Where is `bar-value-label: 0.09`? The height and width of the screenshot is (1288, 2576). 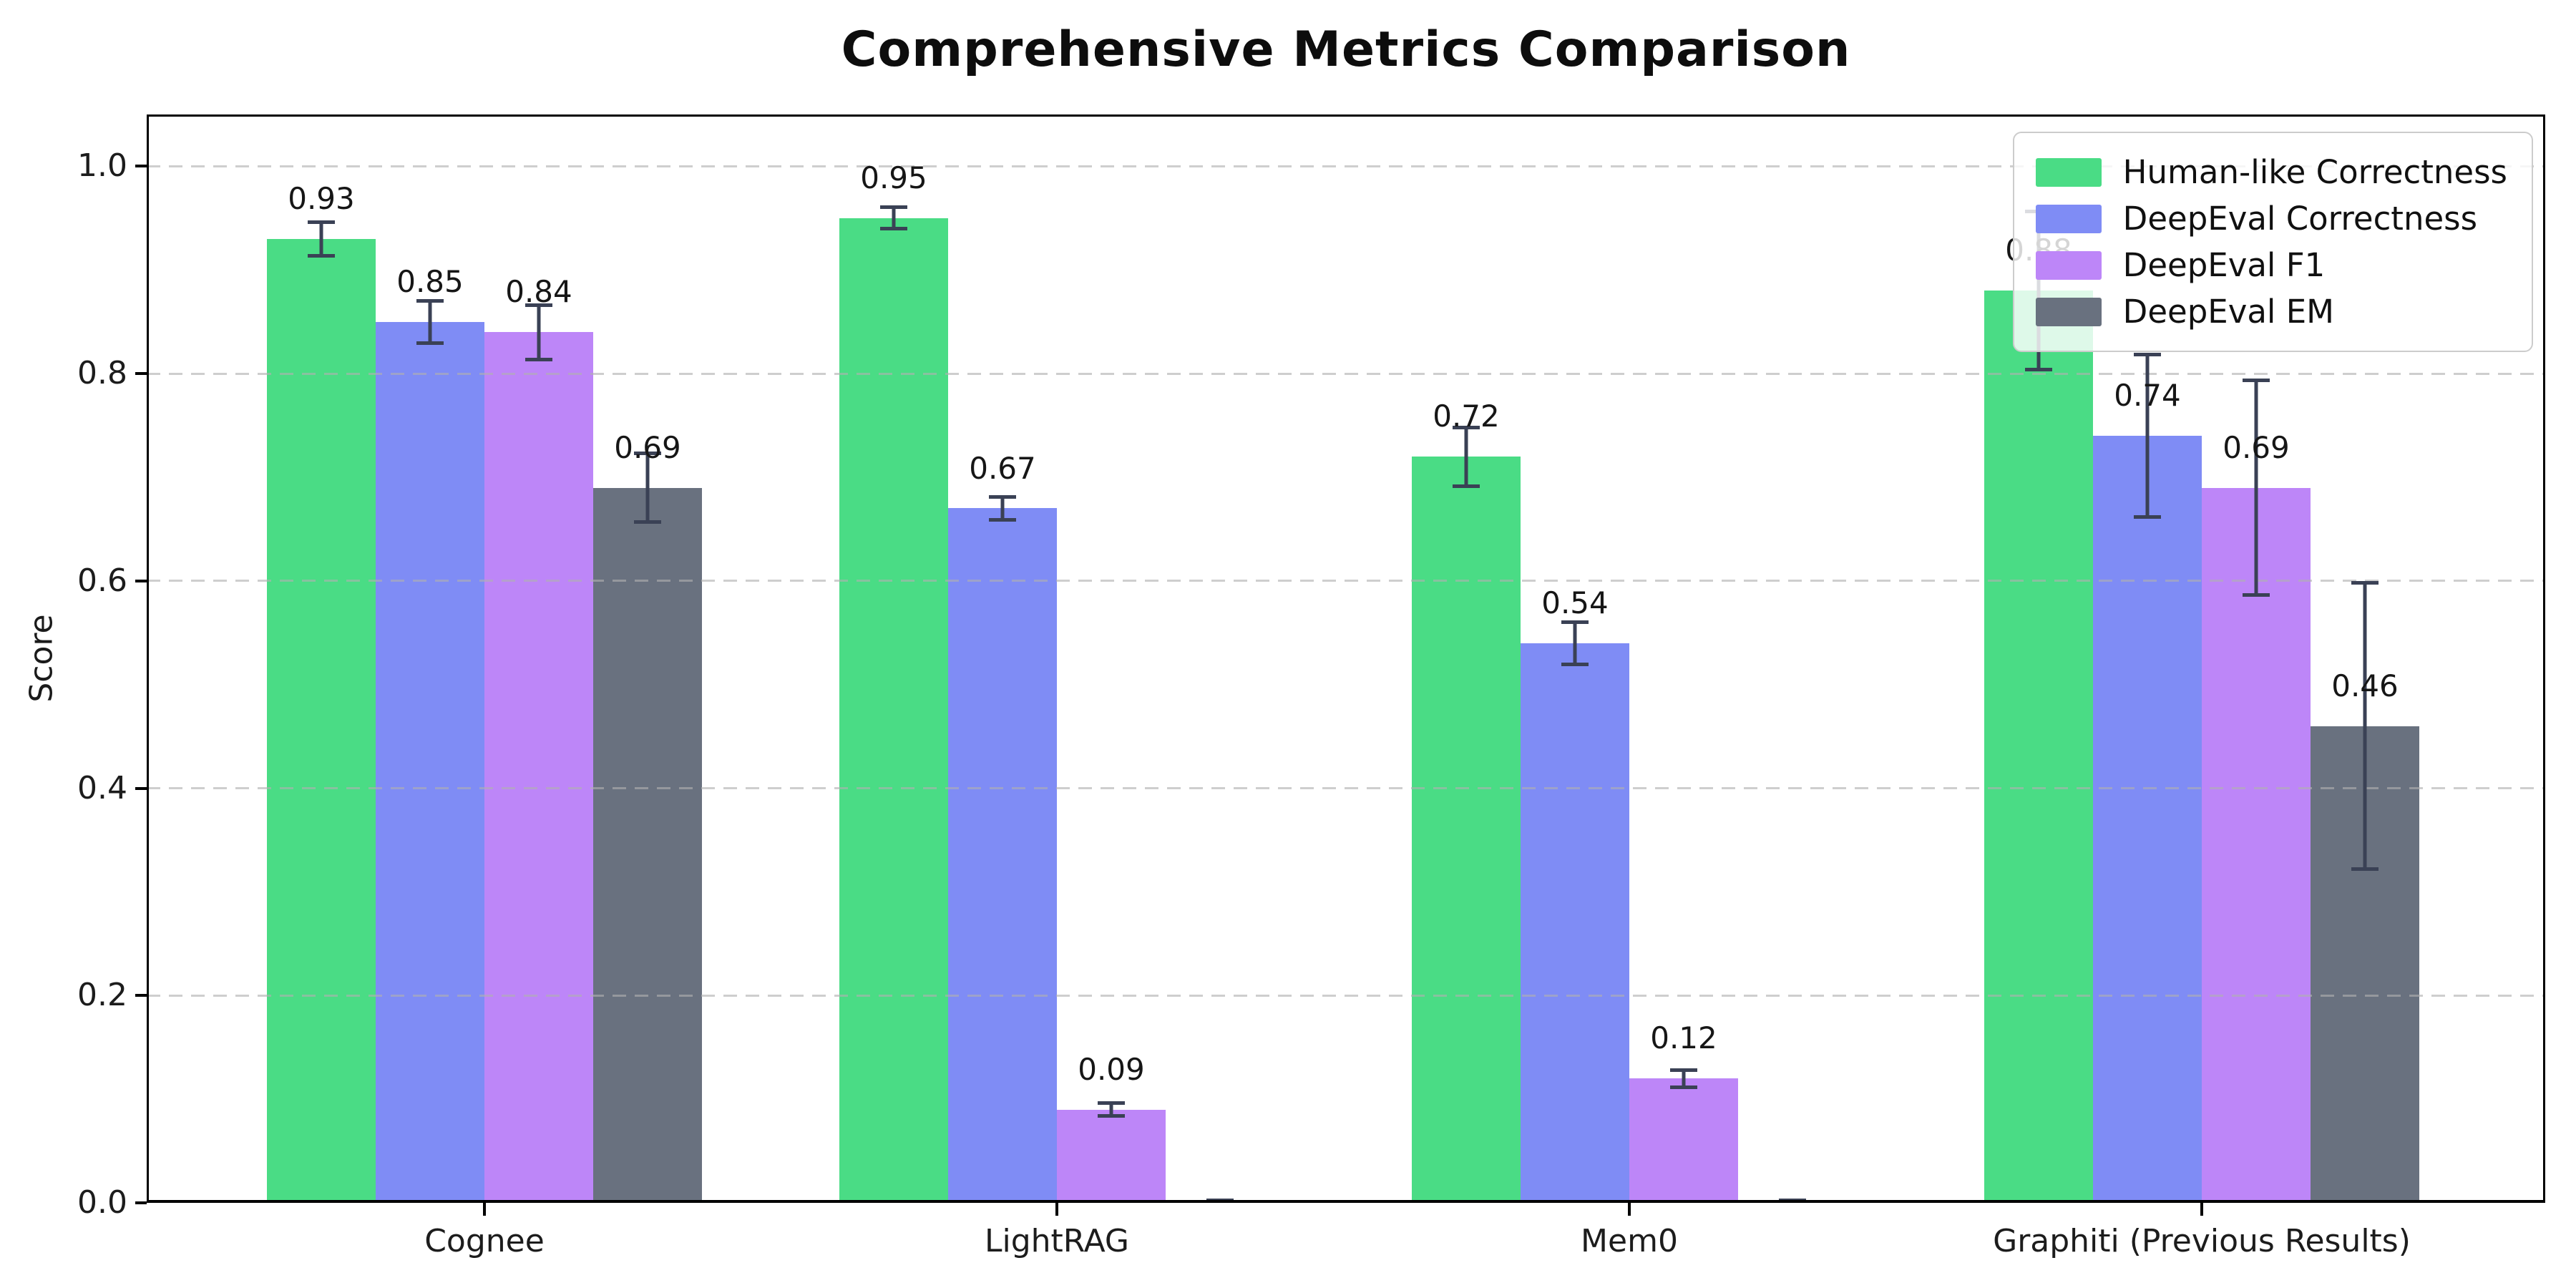
bar-value-label: 0.09 is located at coordinates (1111, 1069).